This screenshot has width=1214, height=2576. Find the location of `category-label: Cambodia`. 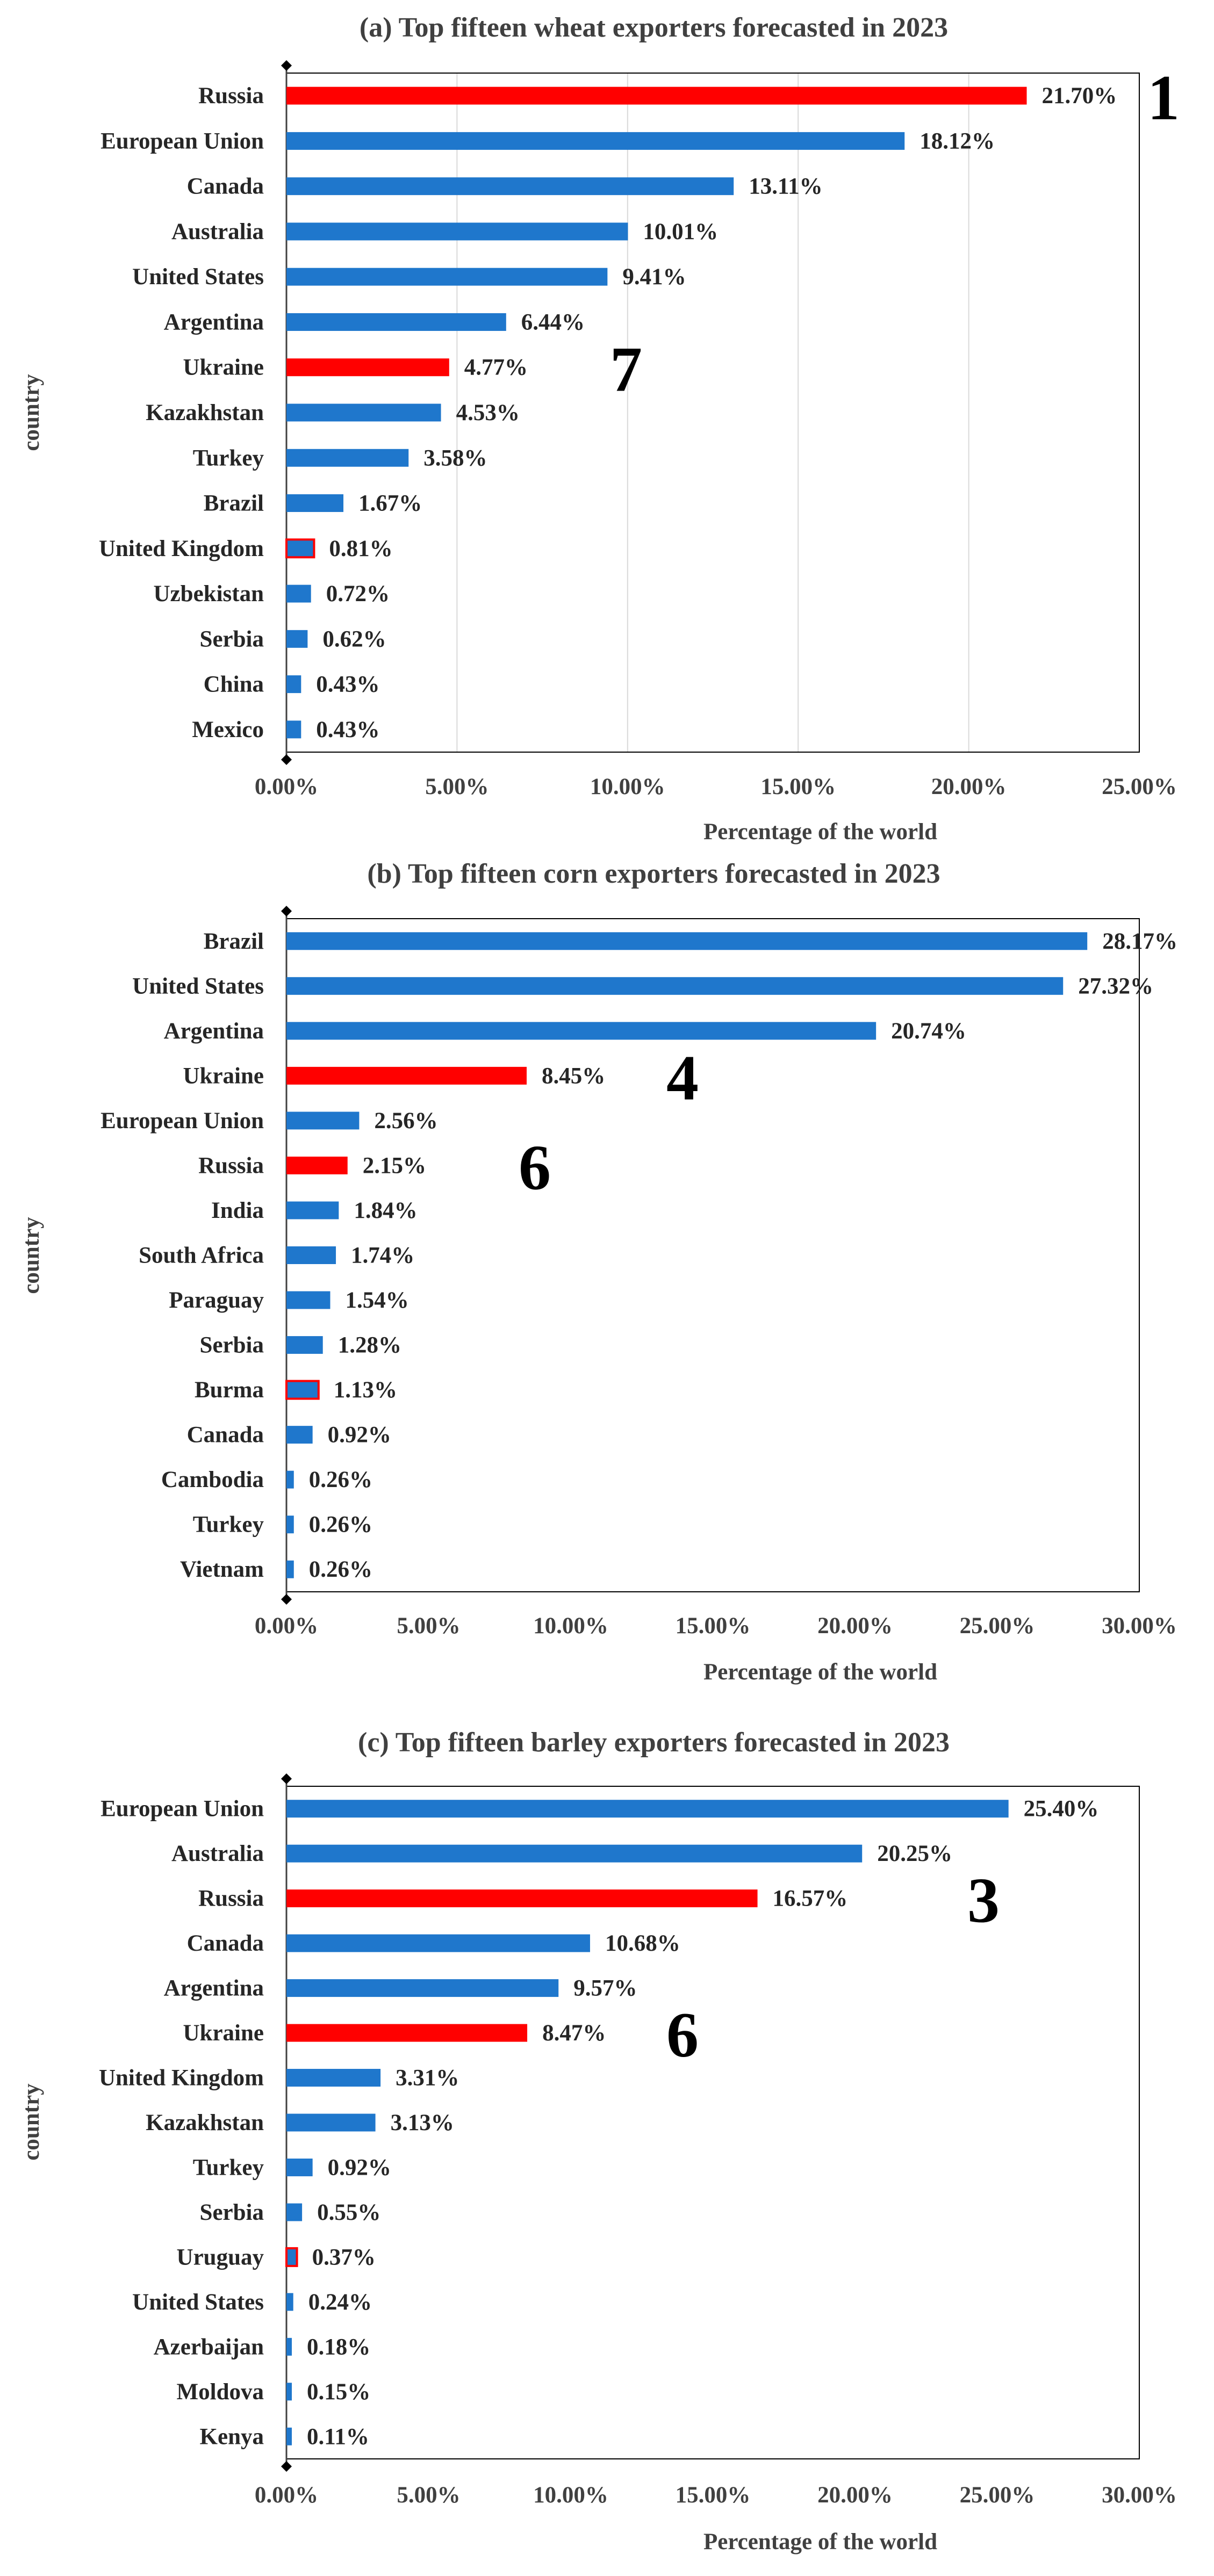

category-label: Cambodia is located at coordinates (212, 1479).